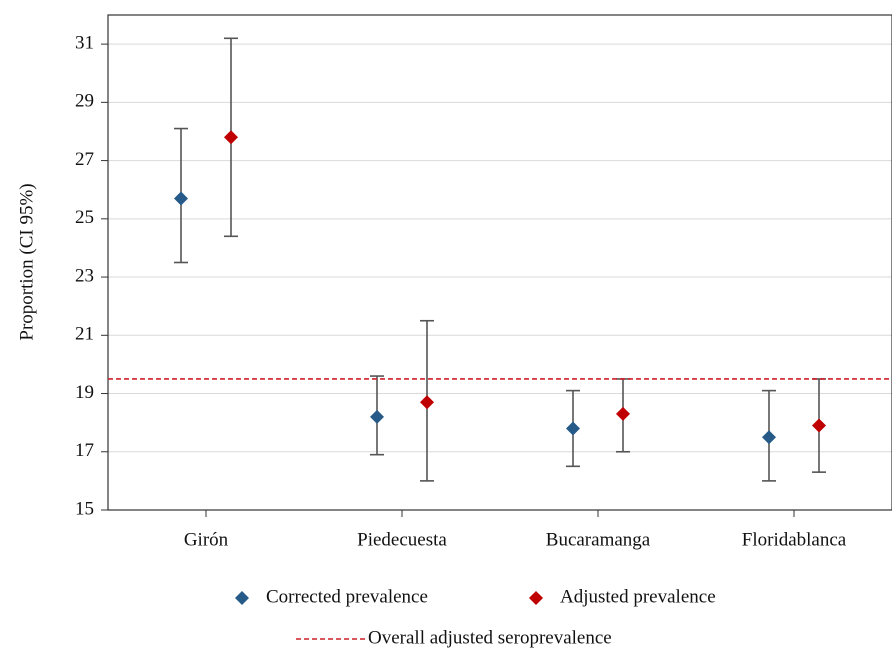 This screenshot has height=652, width=892. Describe the element at coordinates (26, 261) in the screenshot. I see `y-axis-label: Proportion (CI 95%)` at that location.